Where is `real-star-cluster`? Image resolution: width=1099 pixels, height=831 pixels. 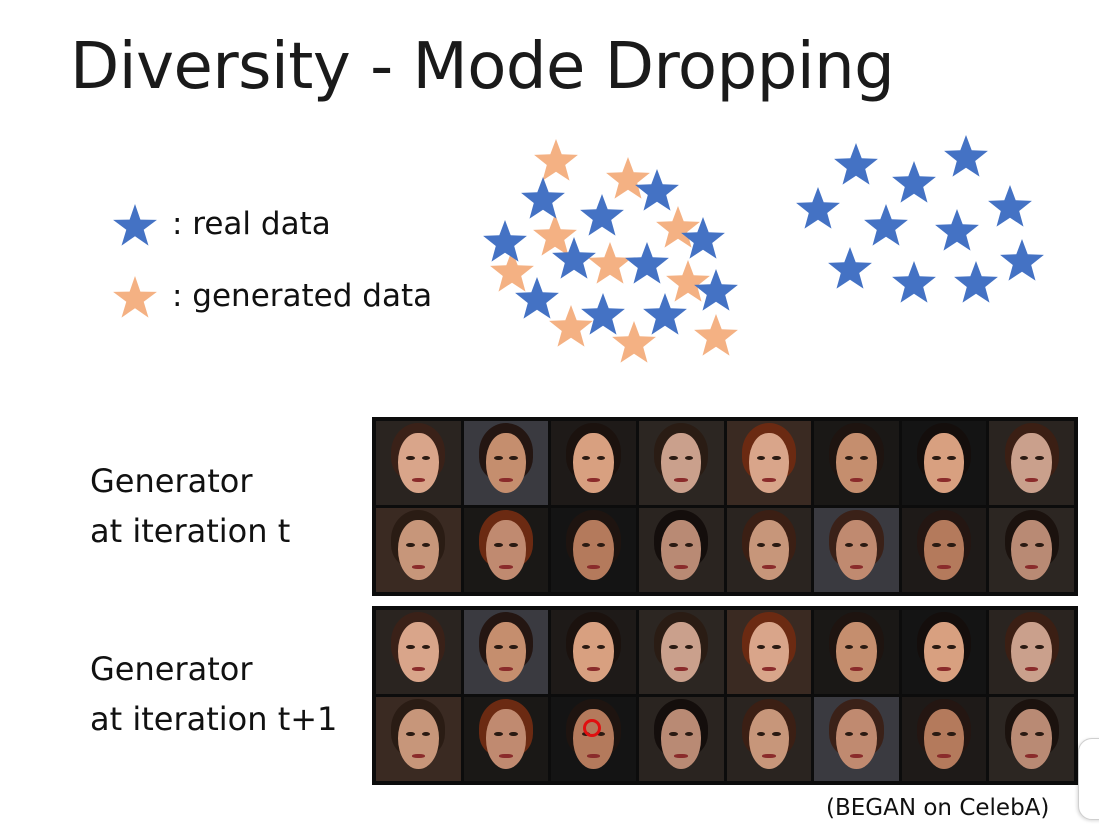 real-star-cluster is located at coordinates (920, 219).